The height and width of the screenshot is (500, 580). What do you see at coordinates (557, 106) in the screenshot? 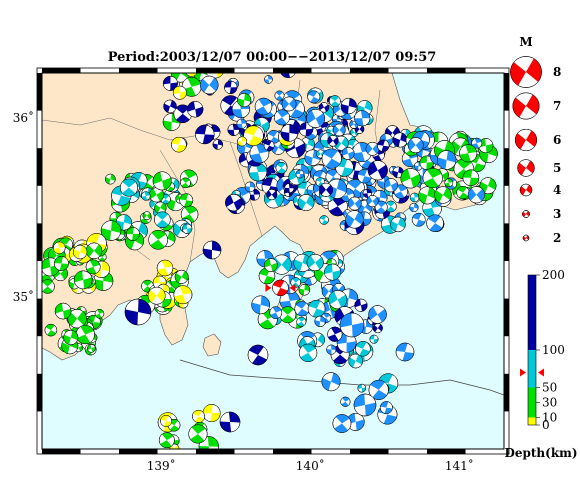
I see `magnitude-legend-label: 7` at bounding box center [557, 106].